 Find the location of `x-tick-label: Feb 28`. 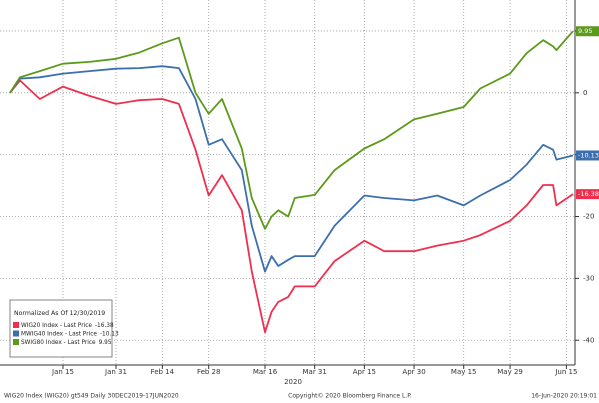

x-tick-label: Feb 28 is located at coordinates (209, 372).